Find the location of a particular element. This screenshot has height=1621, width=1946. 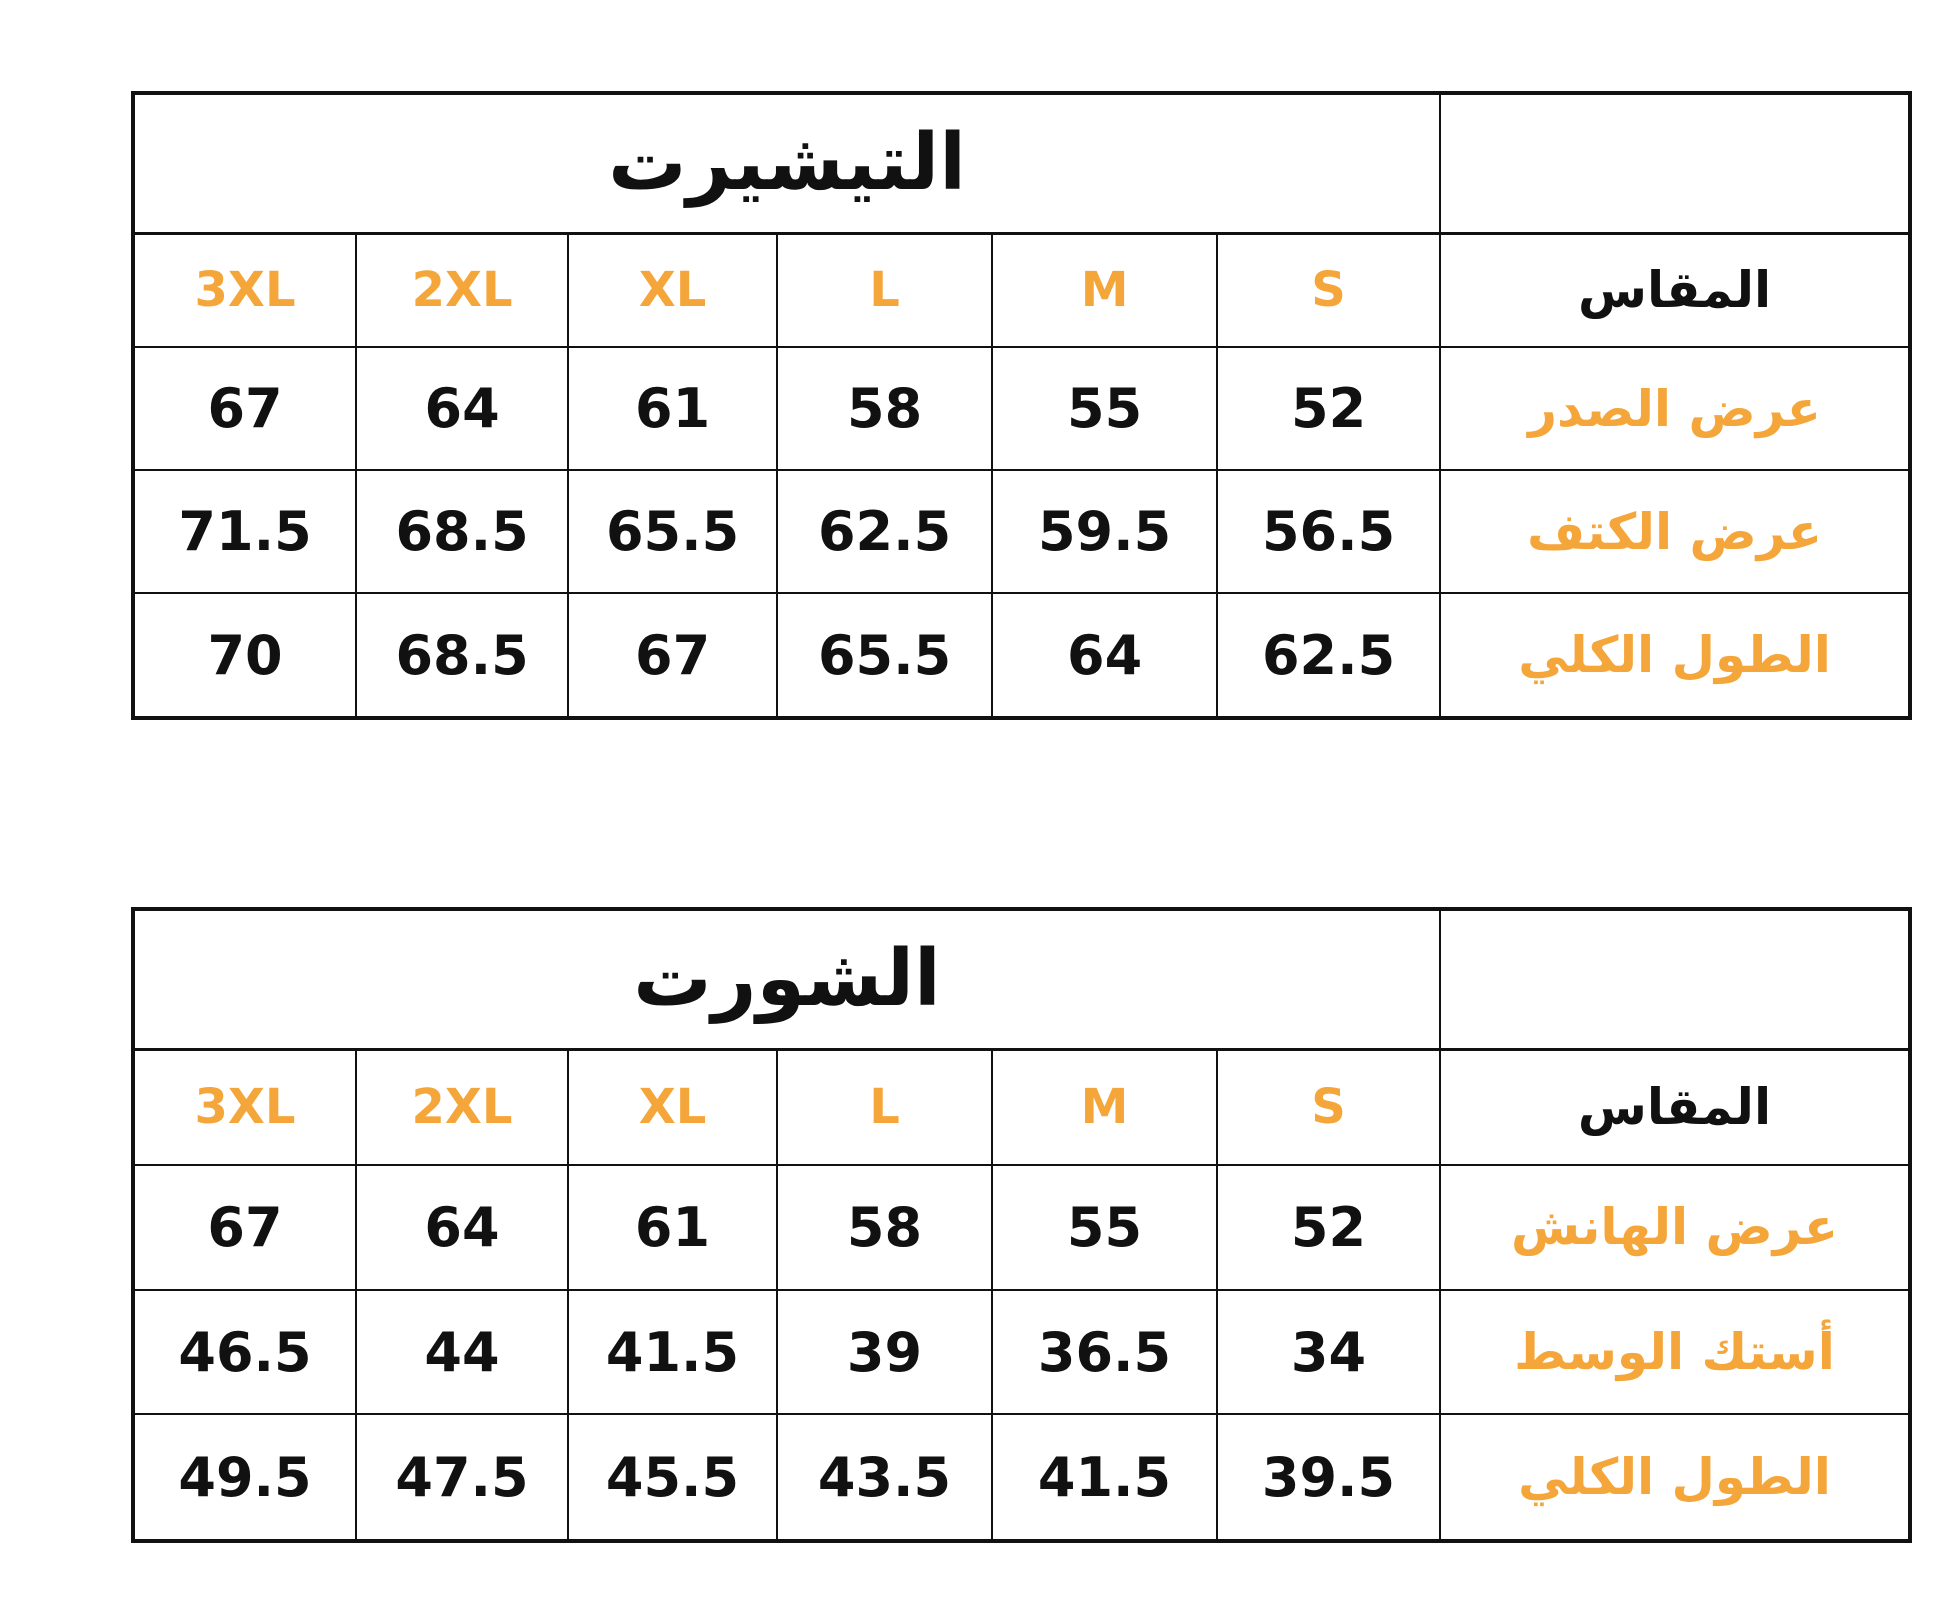

measurement-value: 47.5 is located at coordinates (462, 1477).